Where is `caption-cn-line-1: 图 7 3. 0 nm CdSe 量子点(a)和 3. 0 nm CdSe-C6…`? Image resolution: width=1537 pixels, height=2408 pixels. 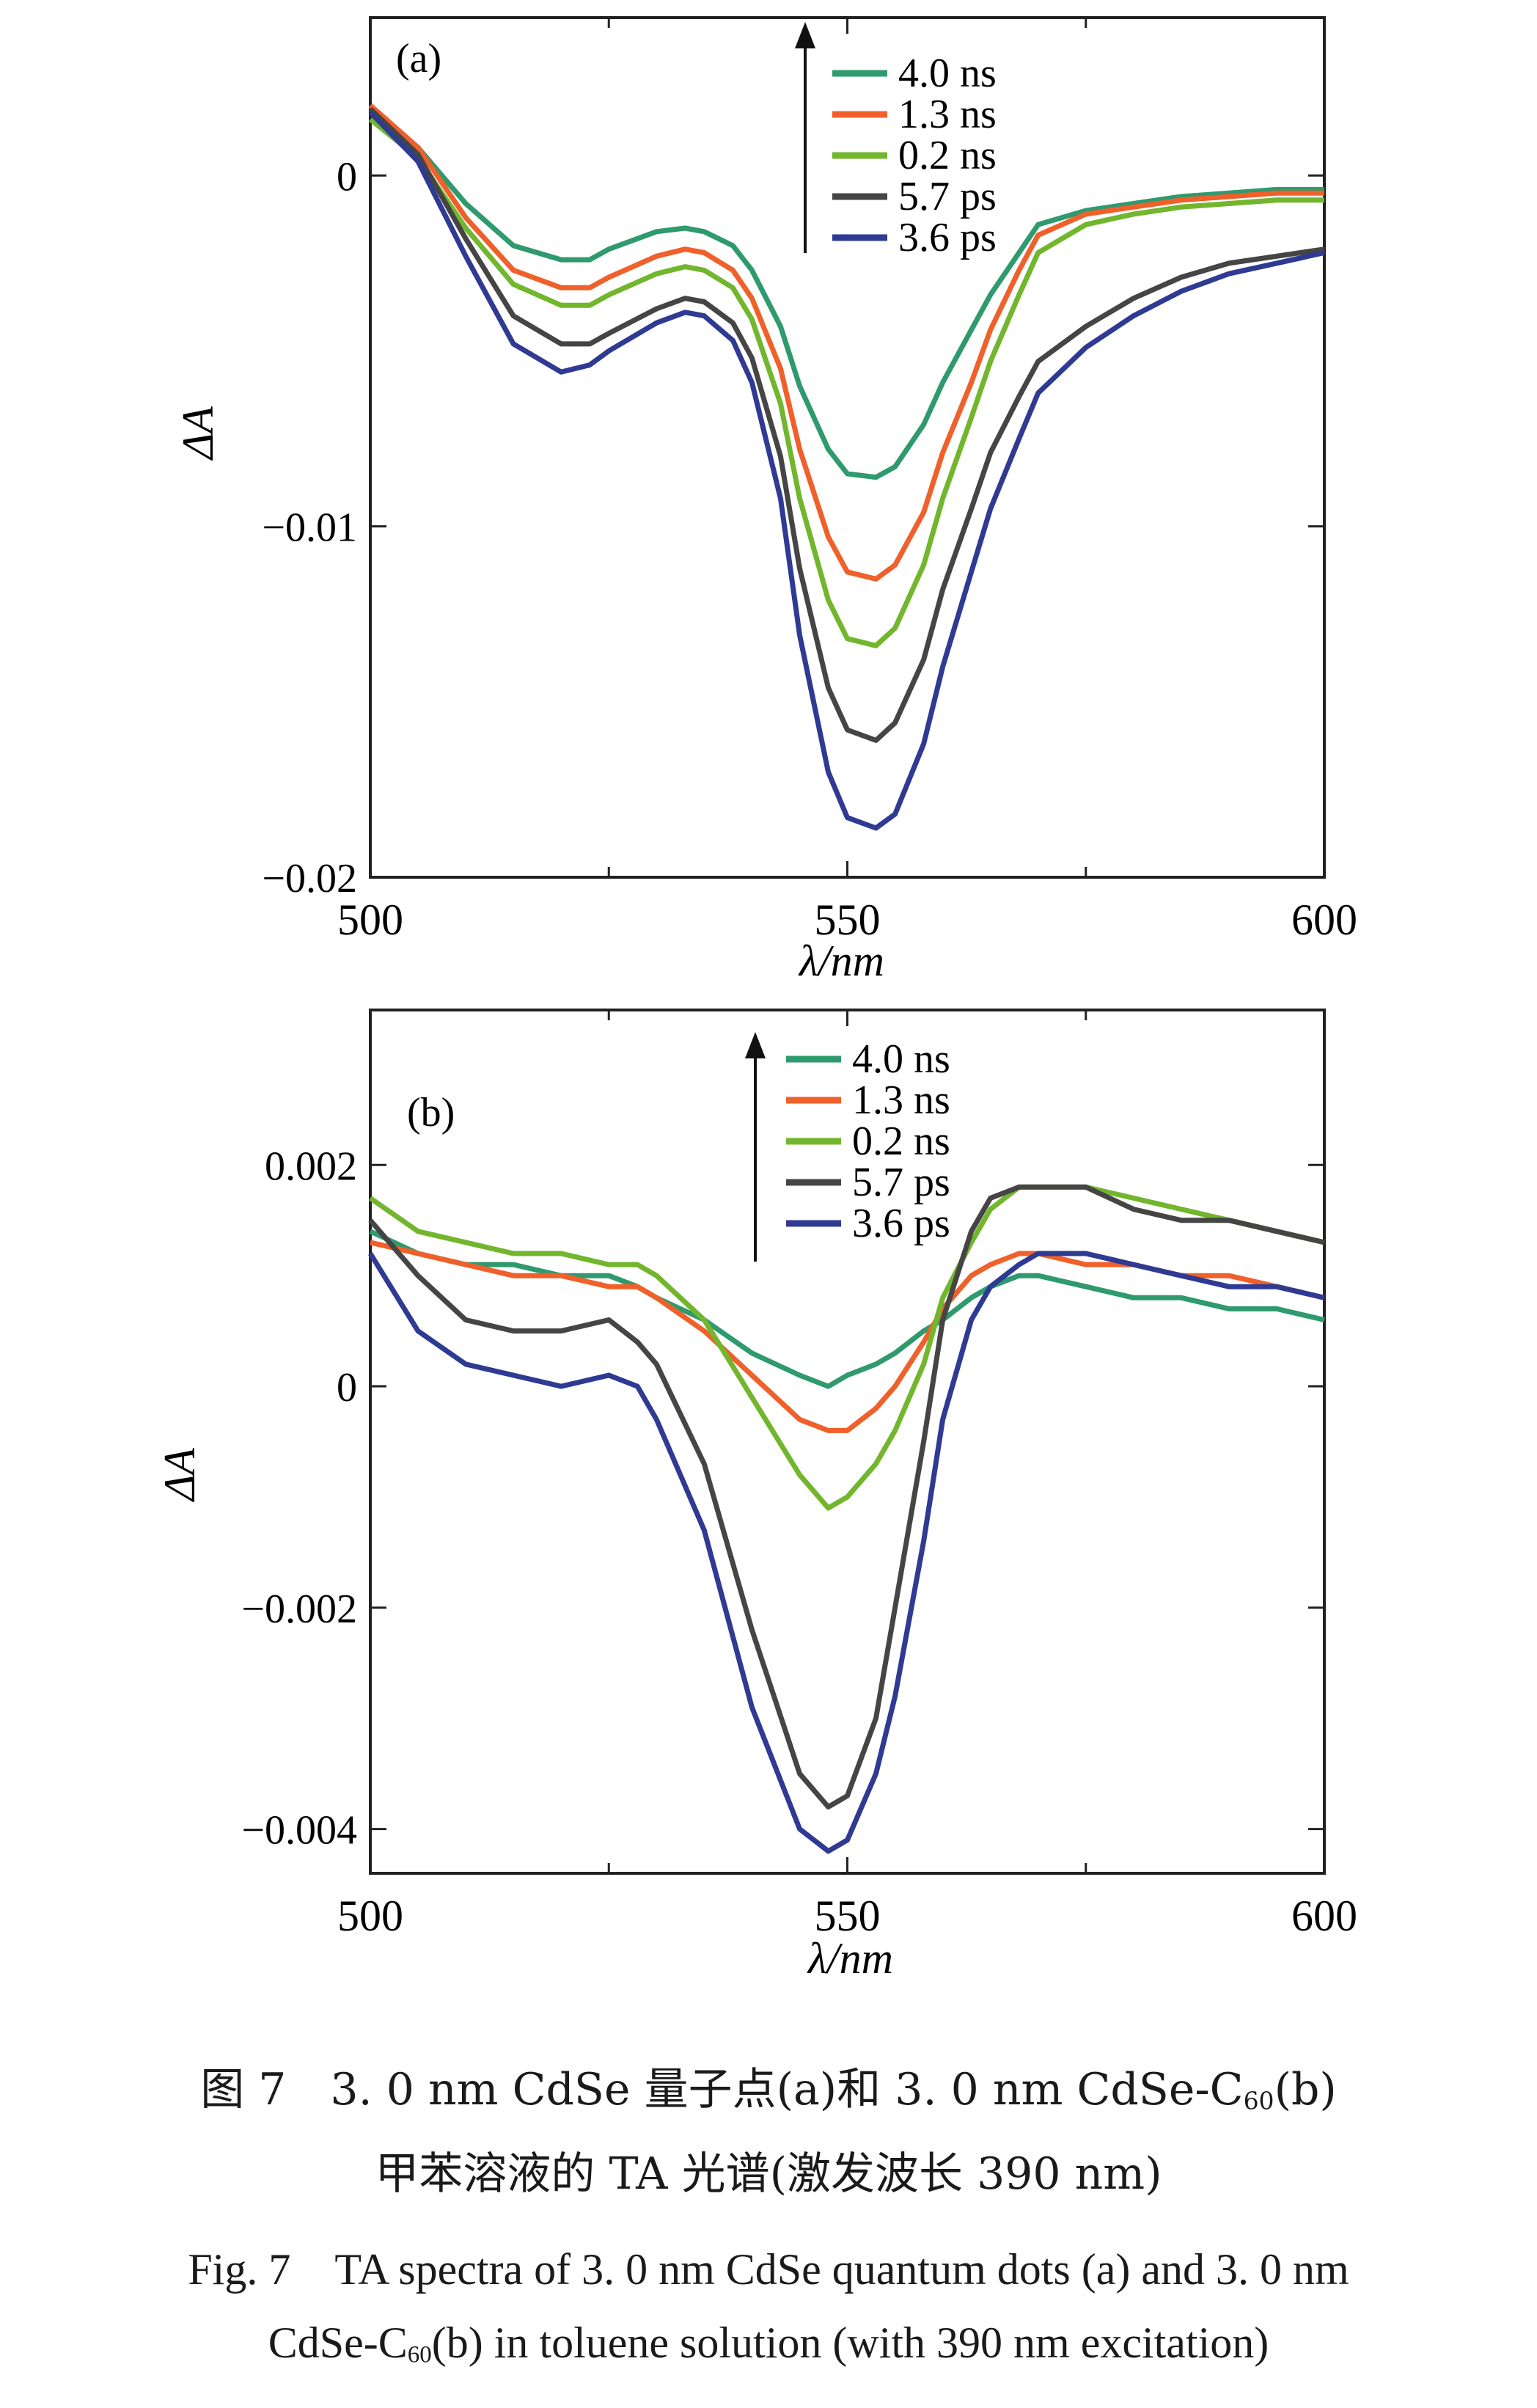 caption-cn-line-1: 图 7 3. 0 nm CdSe 量子点(a)和 3. 0 nm CdSe-C6… is located at coordinates (768, 2089).